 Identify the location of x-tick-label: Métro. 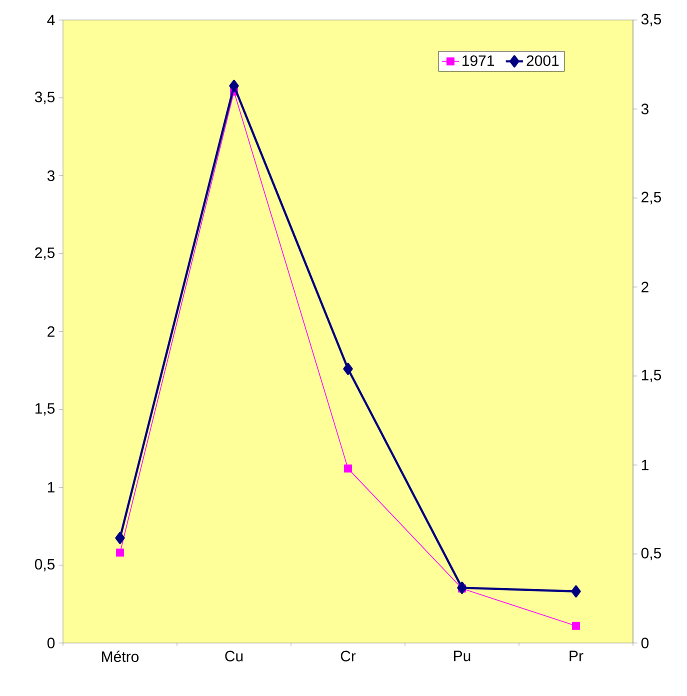
(120, 656).